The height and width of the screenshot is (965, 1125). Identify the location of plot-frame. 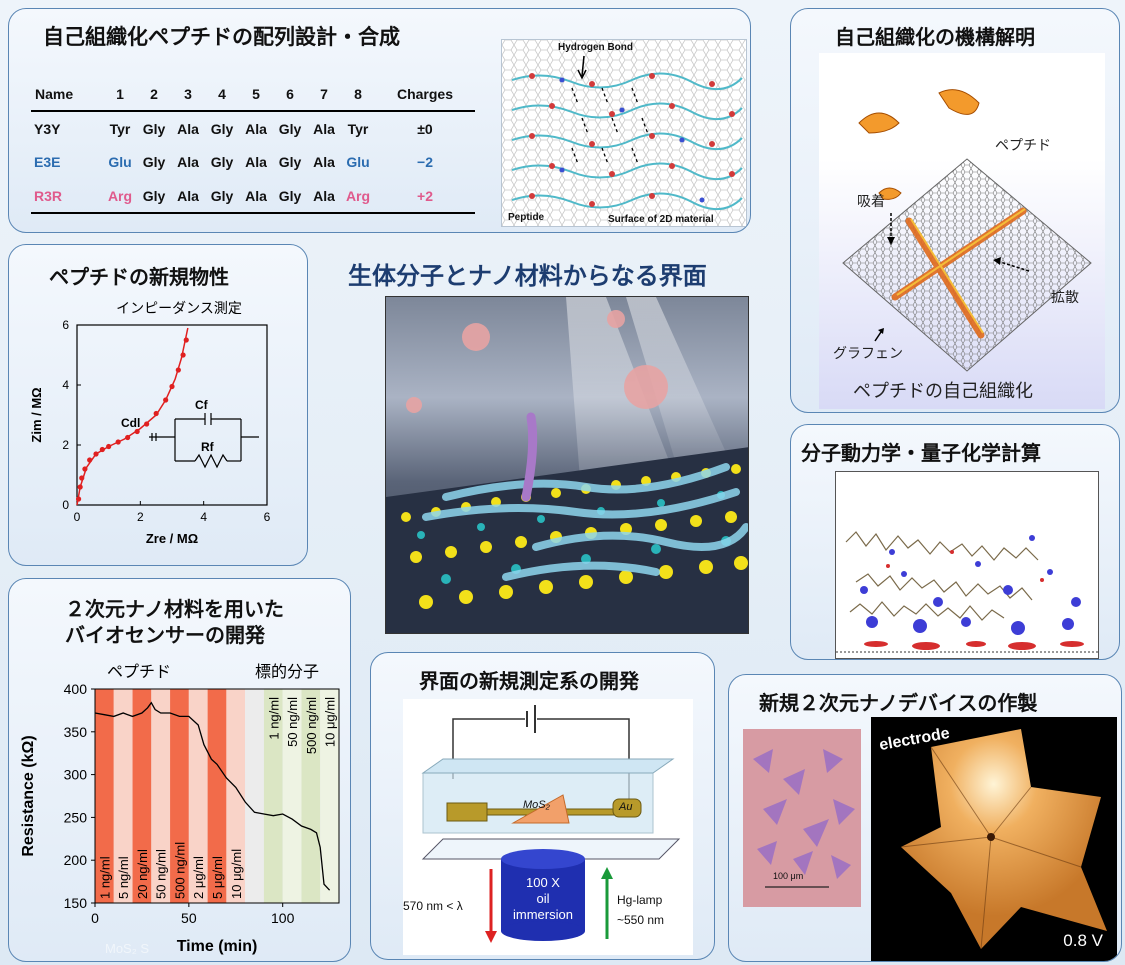
(217, 796).